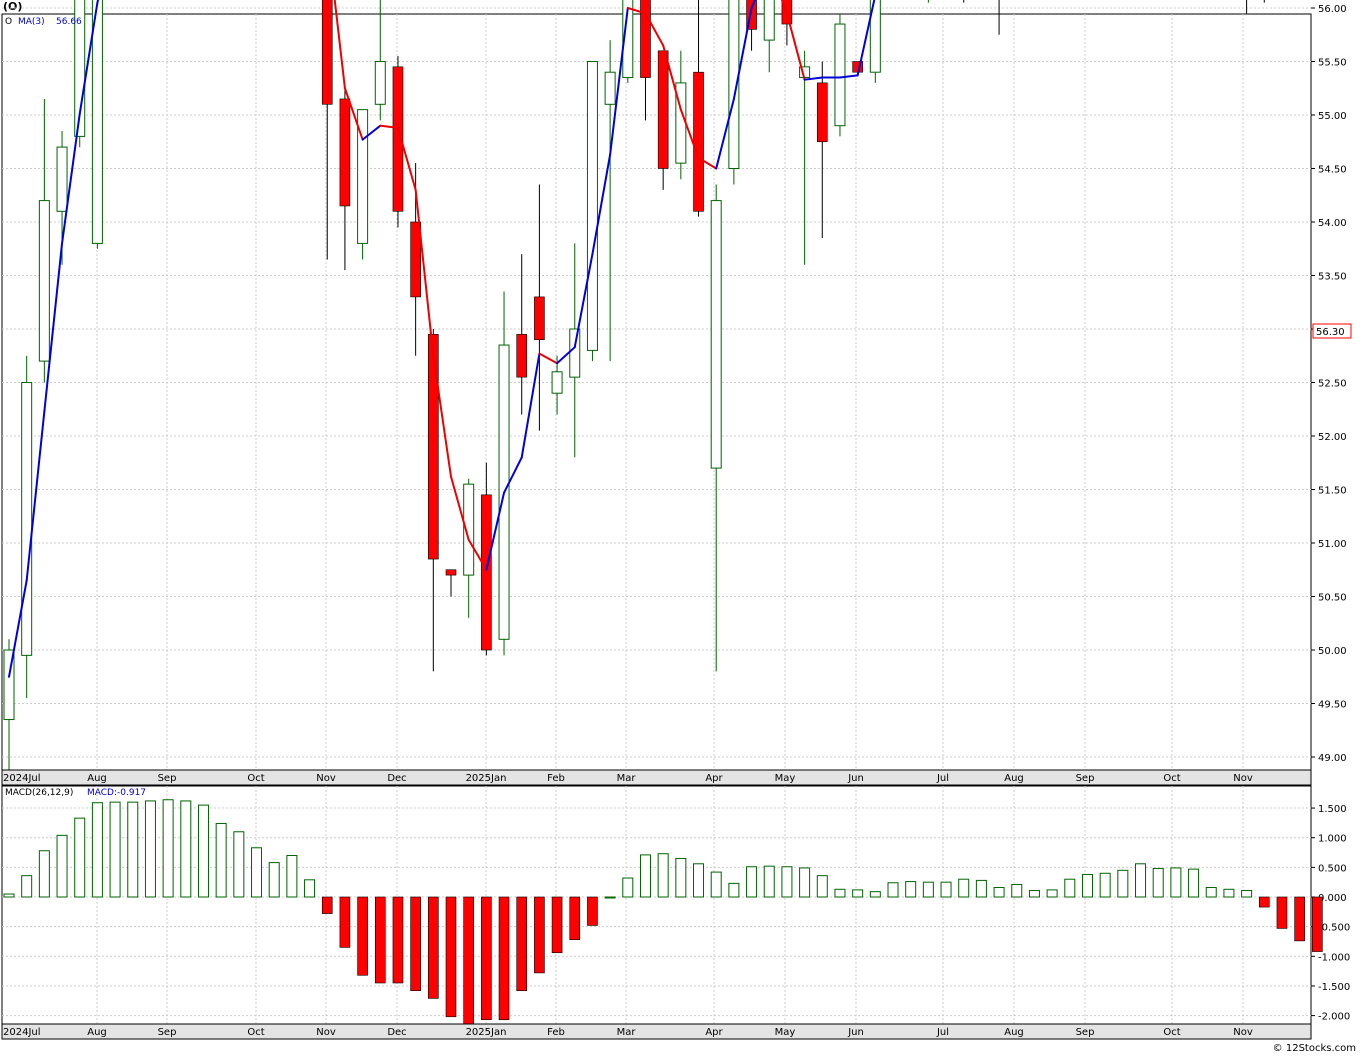 The width and height of the screenshot is (1360, 1056). What do you see at coordinates (1332, 331) in the screenshot?
I see `last-price-badge: 56.30` at bounding box center [1332, 331].